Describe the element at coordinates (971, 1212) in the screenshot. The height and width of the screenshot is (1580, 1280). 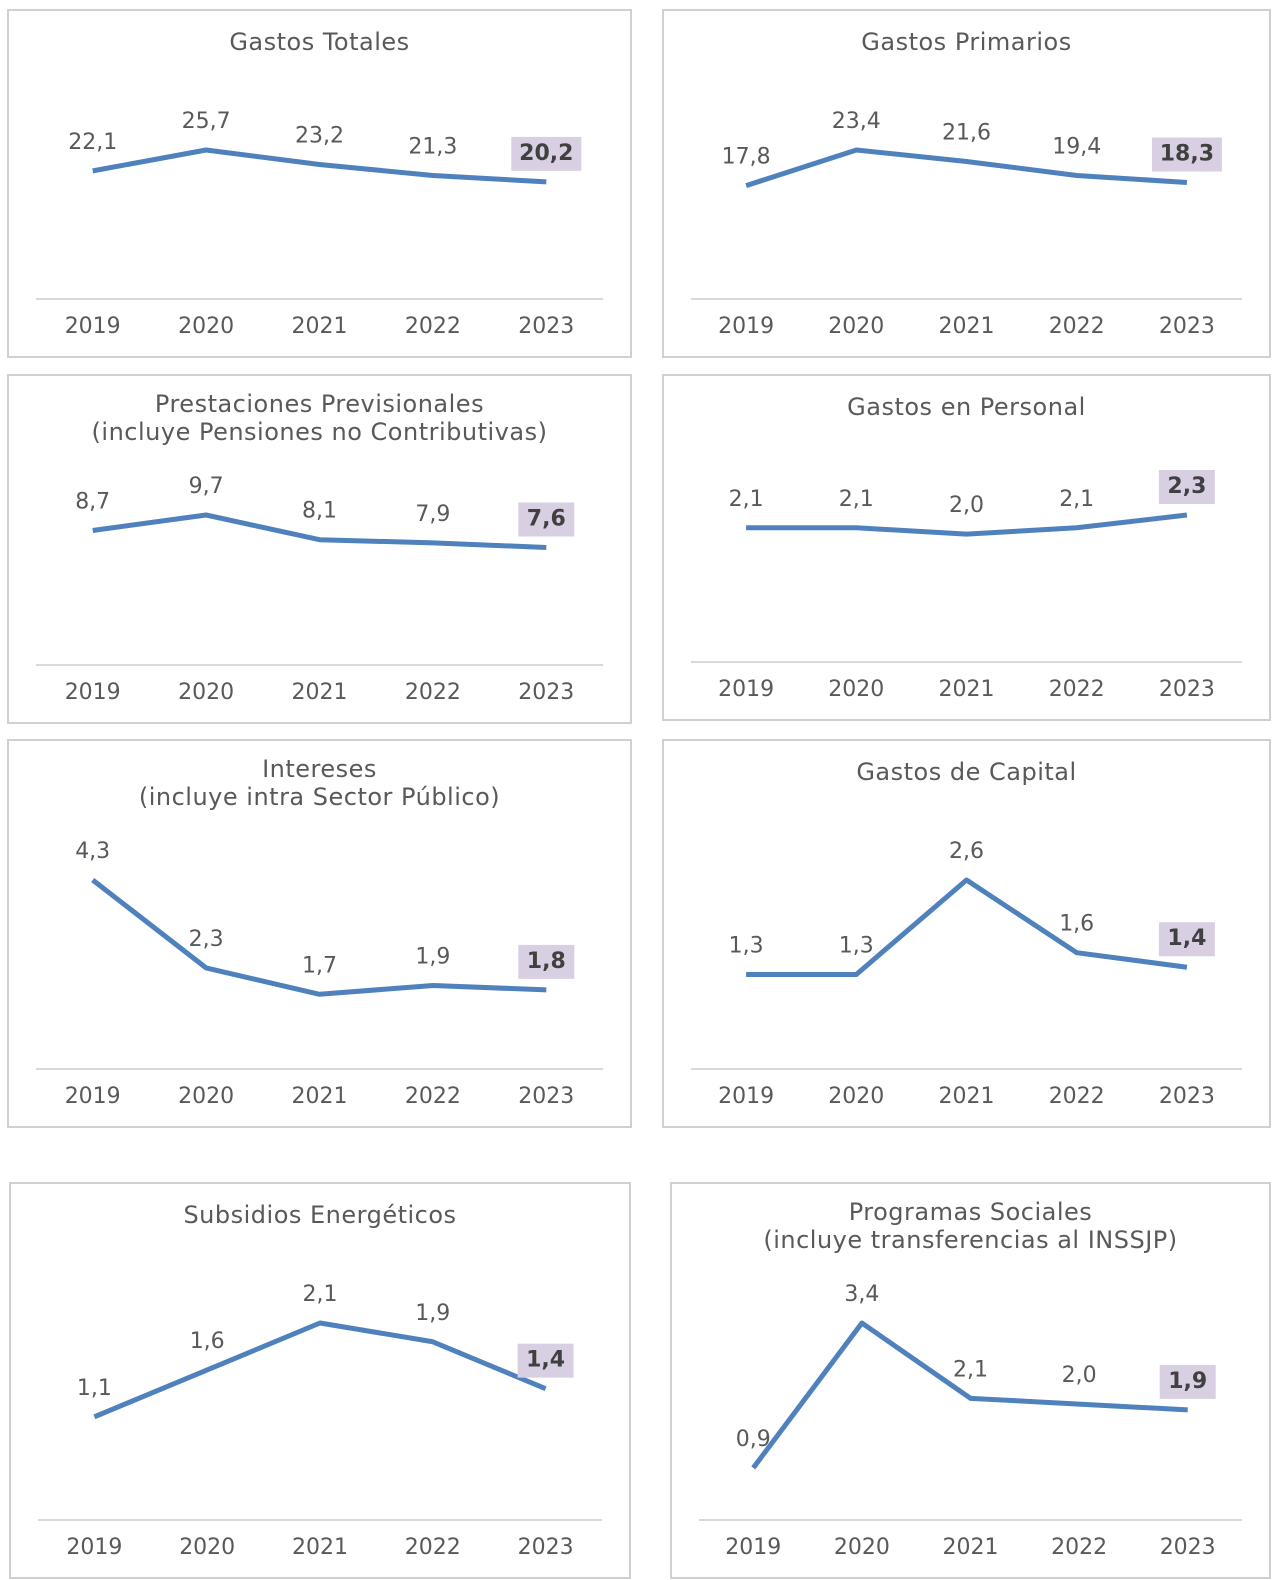
I see `chart-title: Programas Sociales` at that location.